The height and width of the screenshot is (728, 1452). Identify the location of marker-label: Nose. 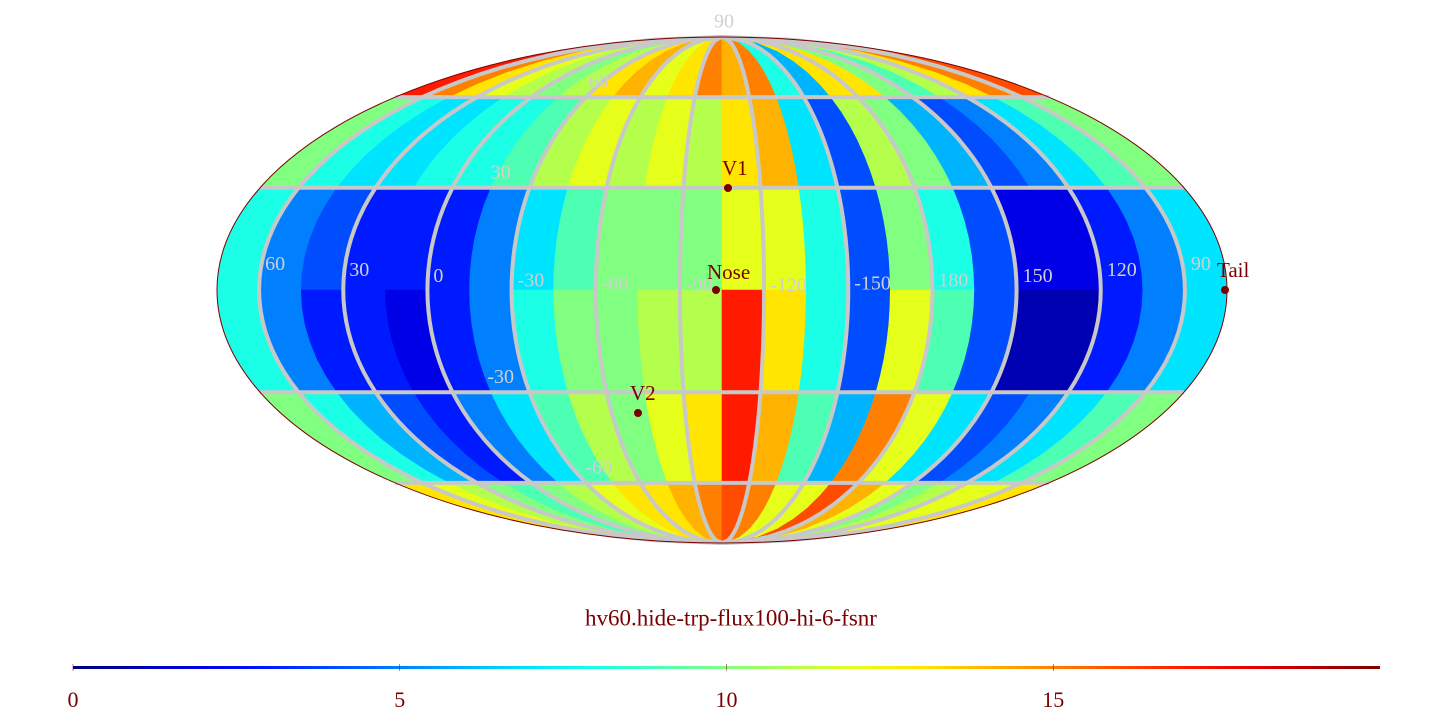
(728, 272).